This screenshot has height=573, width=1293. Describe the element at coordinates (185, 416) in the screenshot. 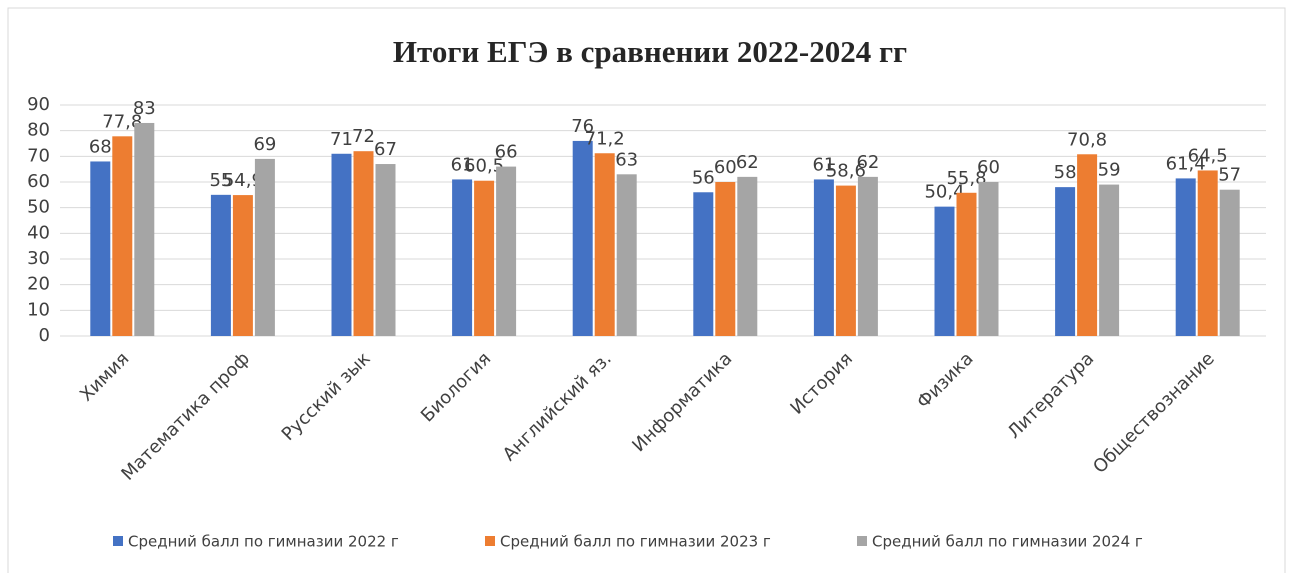

I see `x-tick-label: Математика проф` at that location.